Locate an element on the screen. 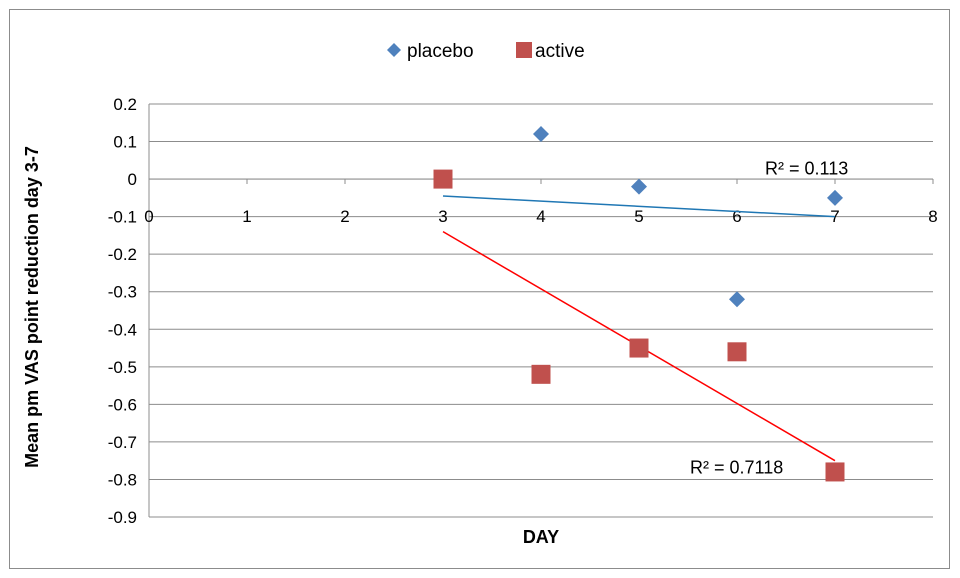 This screenshot has width=960, height=578. legend-active-icon is located at coordinates (524, 50).